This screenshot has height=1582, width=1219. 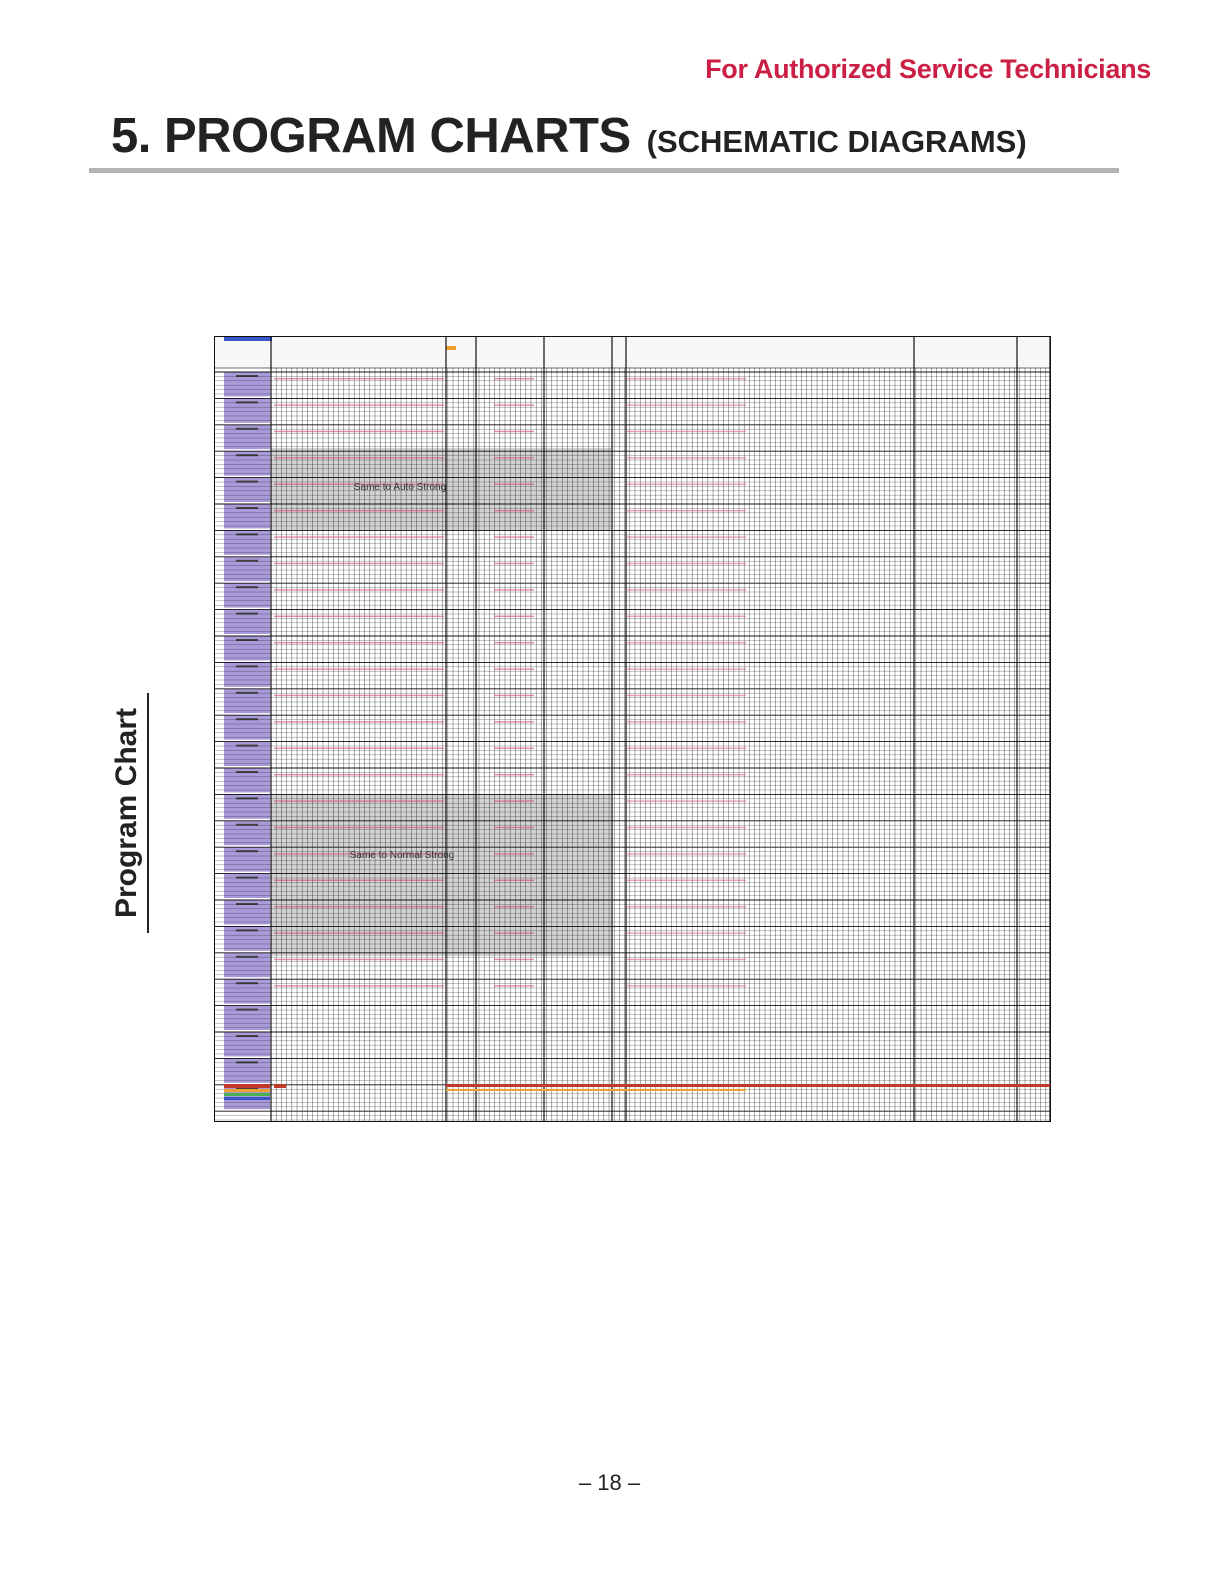 What do you see at coordinates (609, 1482) in the screenshot?
I see `page-number: – 18 –` at bounding box center [609, 1482].